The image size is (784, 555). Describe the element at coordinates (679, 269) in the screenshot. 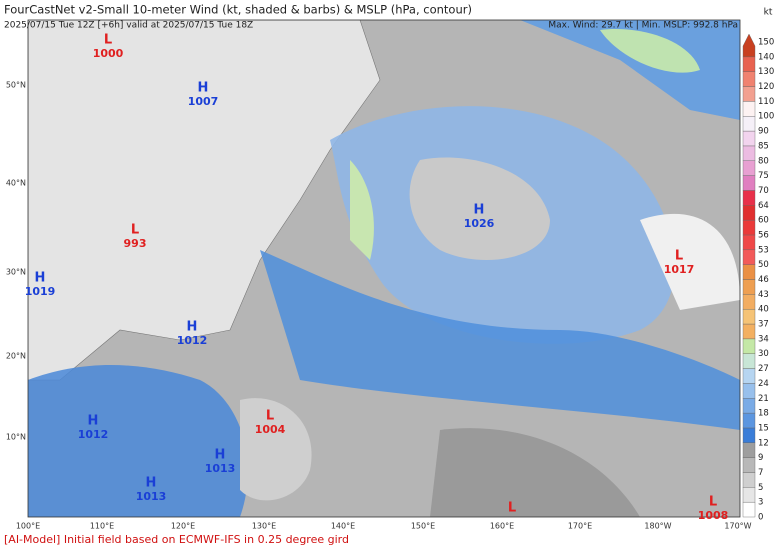

I see `center-pressure: 1017` at that location.